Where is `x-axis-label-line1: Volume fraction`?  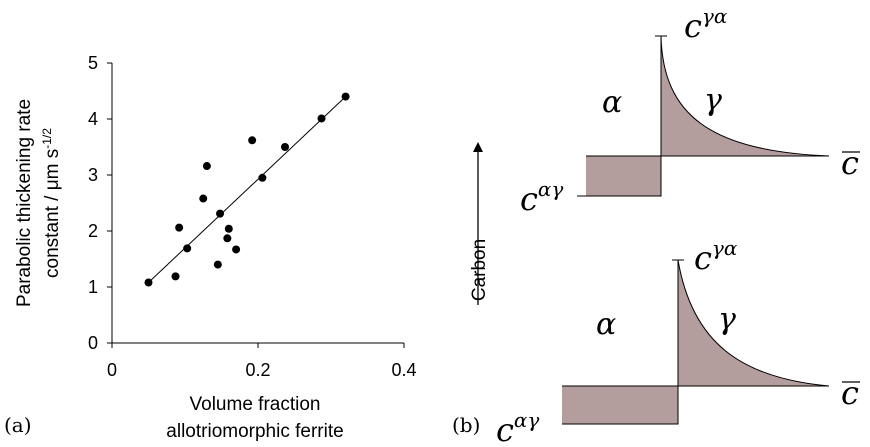 x-axis-label-line1: Volume fraction is located at coordinates (255, 404).